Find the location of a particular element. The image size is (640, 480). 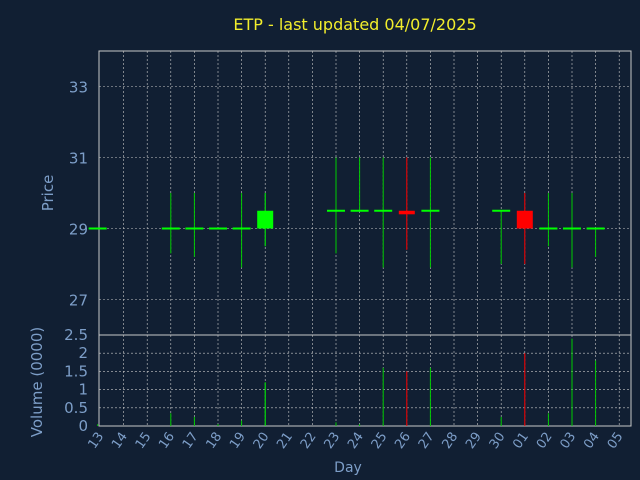

chart-title: ETP - last updated 04/07/2025 is located at coordinates (354, 24).